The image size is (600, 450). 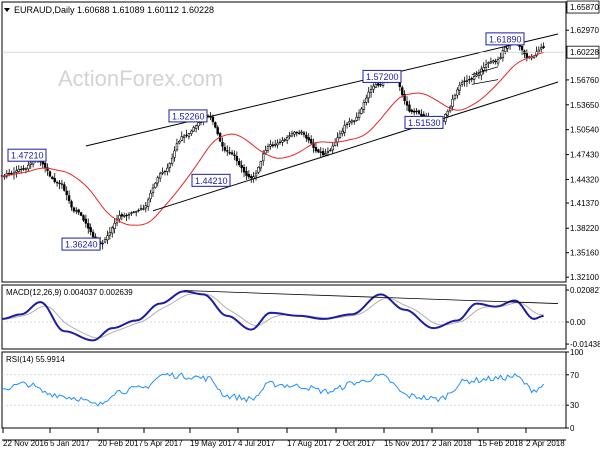 I want to click on rsi-axis-label: 0, so click(x=572, y=428).